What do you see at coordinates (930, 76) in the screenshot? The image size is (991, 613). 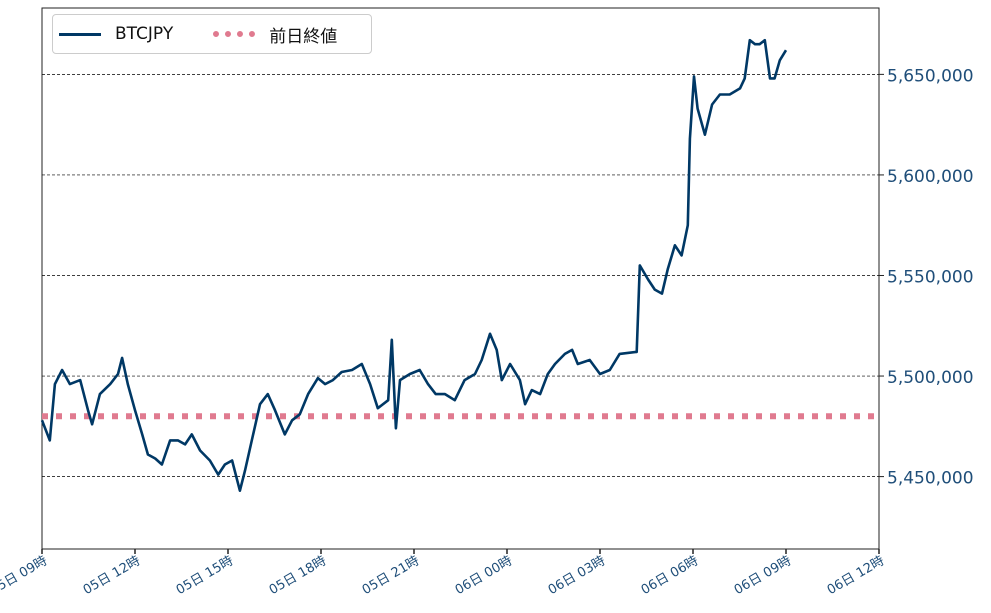 I see `y-tick-label: 5,650,000` at bounding box center [930, 76].